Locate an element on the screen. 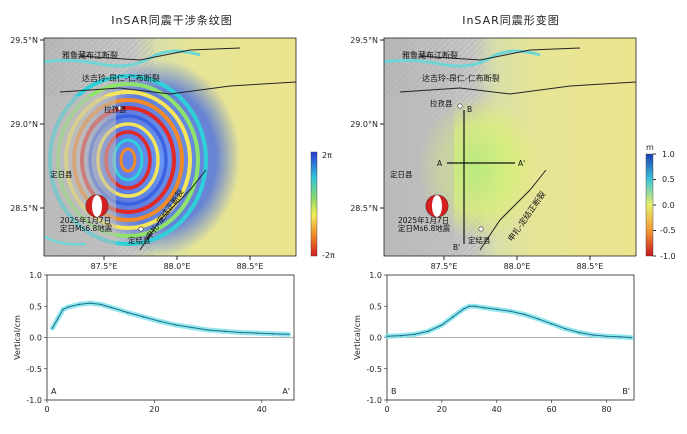 The height and width of the screenshot is (434, 687). colorbar-top-label: 2π is located at coordinates (327, 155).